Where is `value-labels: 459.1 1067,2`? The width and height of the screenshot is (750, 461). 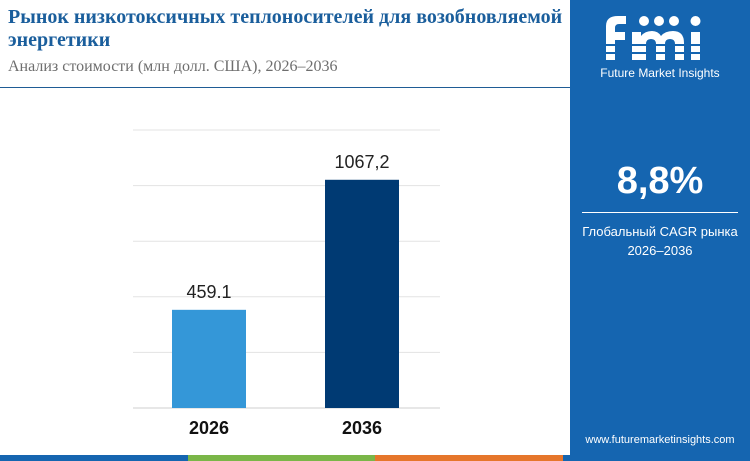
value-labels: 459.1 1067,2 is located at coordinates (287, 227).